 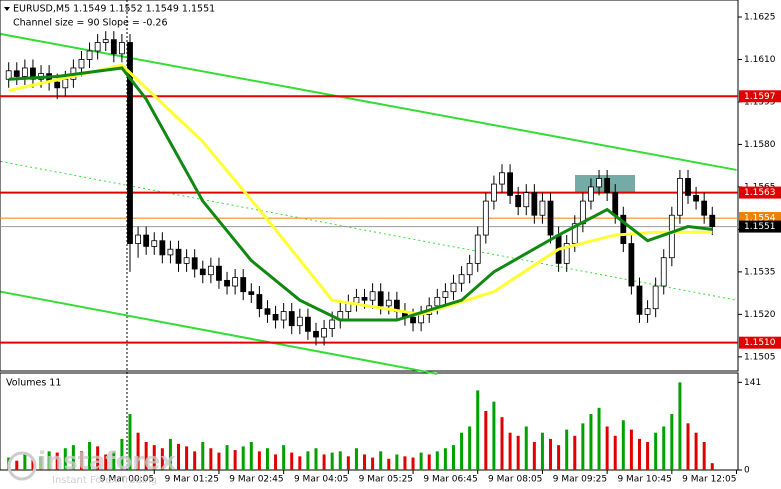 I want to click on x-tick-label: 9 Mar 10:45, so click(x=644, y=480).